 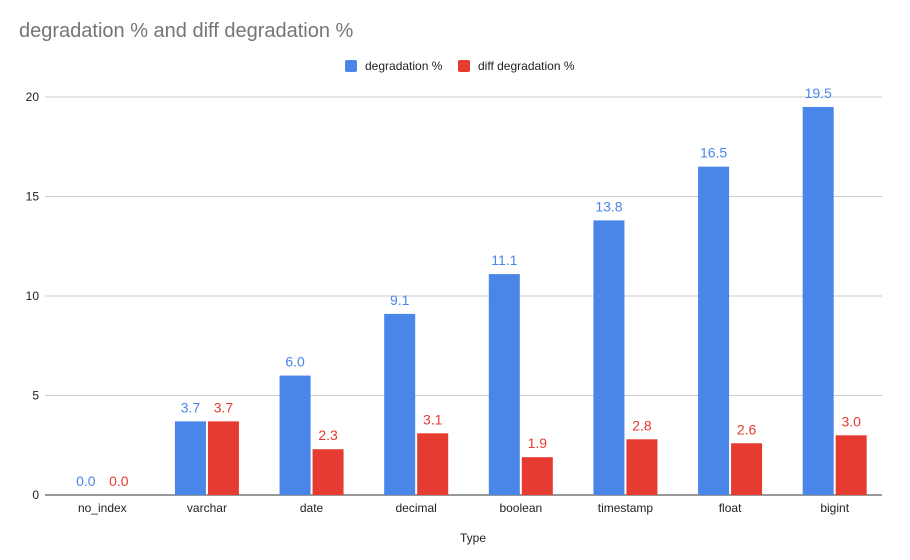 I want to click on data-label: 16.5, so click(x=713, y=153).